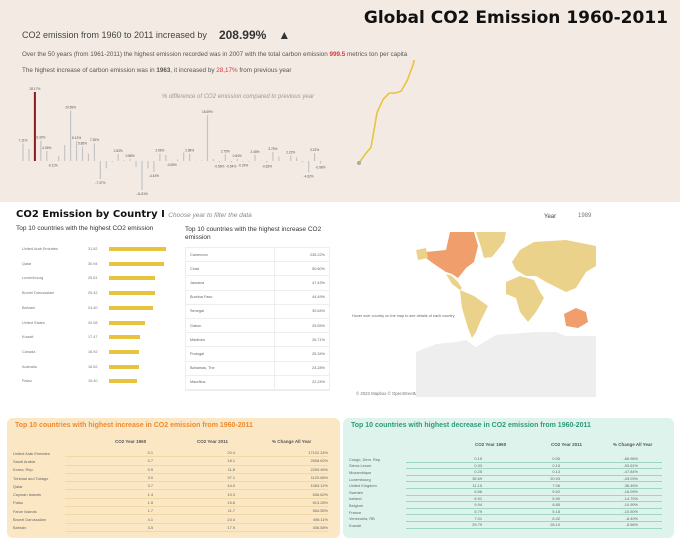 This screenshot has width=680, height=544. What do you see at coordinates (80, 367) in the screenshot?
I see `country-bar-row: Australia 16.52` at bounding box center [80, 367].